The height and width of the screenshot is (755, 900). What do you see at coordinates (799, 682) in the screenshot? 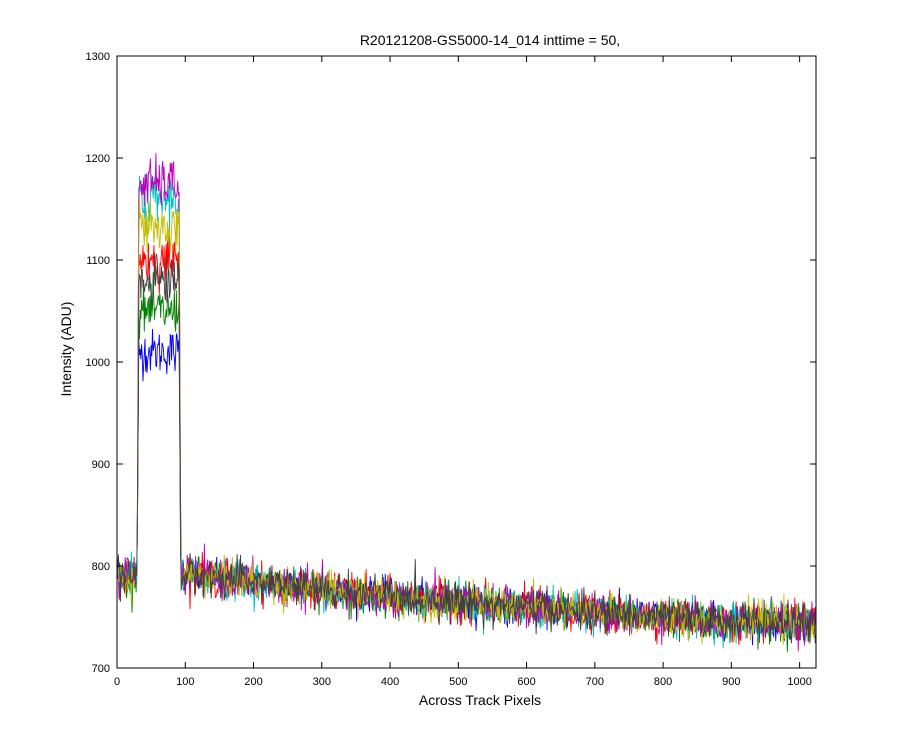
I see `x-tick-label: 1000` at bounding box center [799, 682].